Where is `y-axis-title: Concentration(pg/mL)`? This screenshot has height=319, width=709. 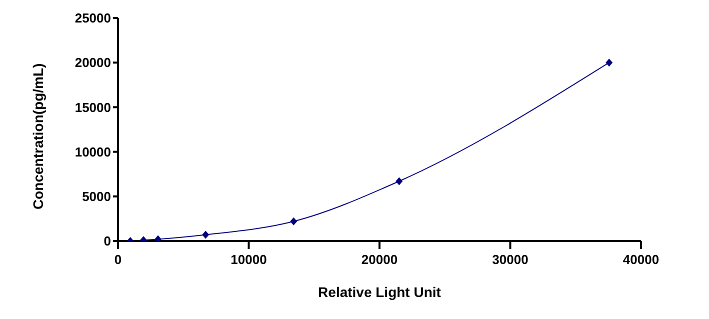 y-axis-title: Concentration(pg/mL) is located at coordinates (38, 136).